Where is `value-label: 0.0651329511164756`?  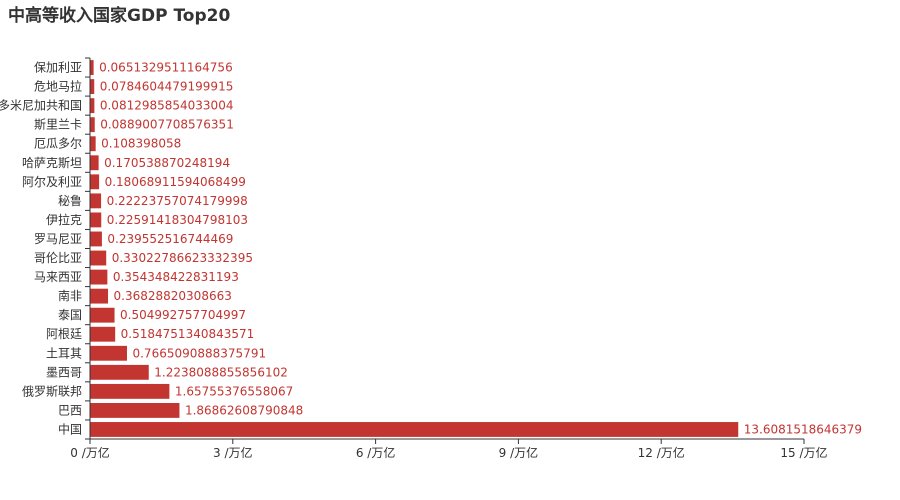 value-label: 0.0651329511164756 is located at coordinates (166, 68).